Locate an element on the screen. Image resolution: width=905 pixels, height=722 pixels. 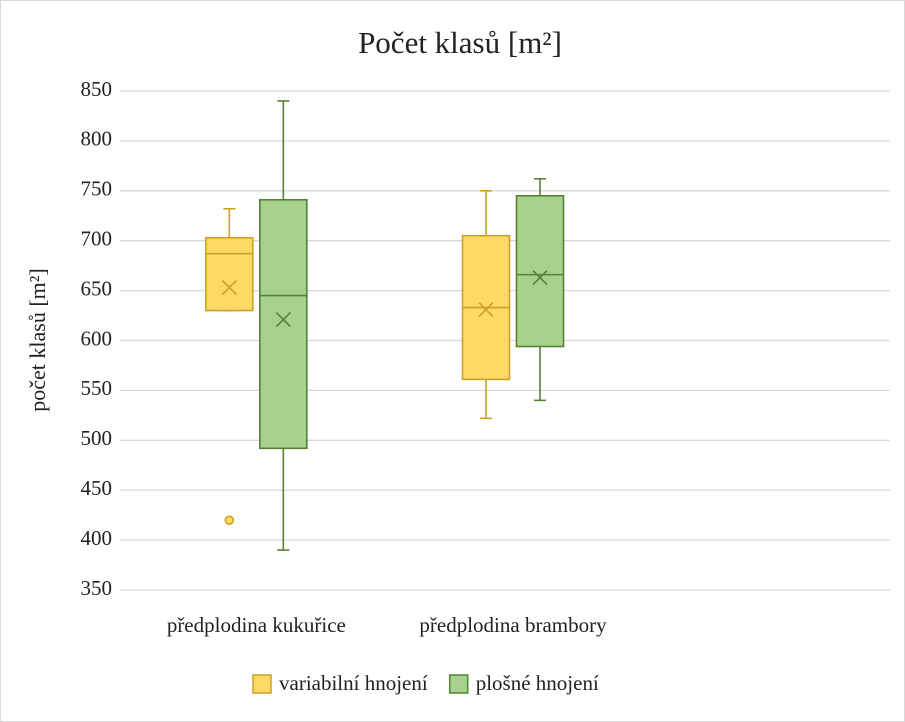
y-tick-label: 750 is located at coordinates (97, 189).